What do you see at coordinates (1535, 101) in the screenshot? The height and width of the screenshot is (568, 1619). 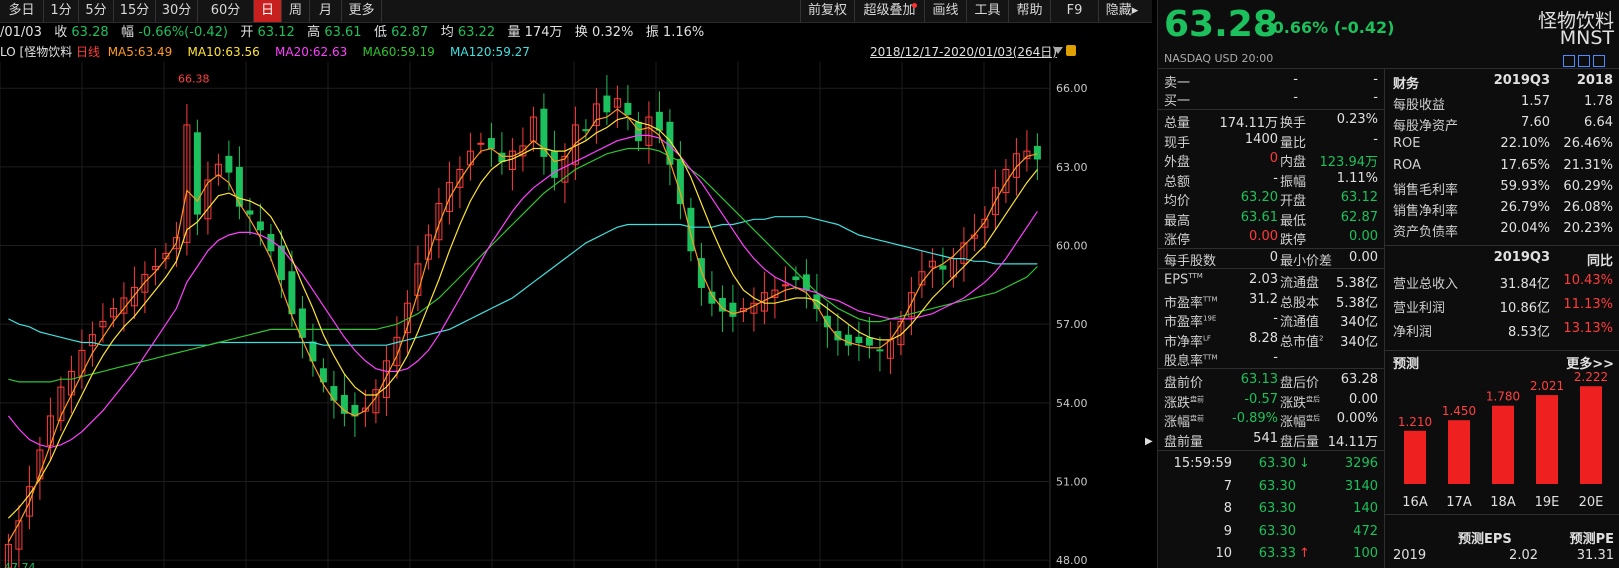 I see `fin-cell-0-1: 1.57` at bounding box center [1535, 101].